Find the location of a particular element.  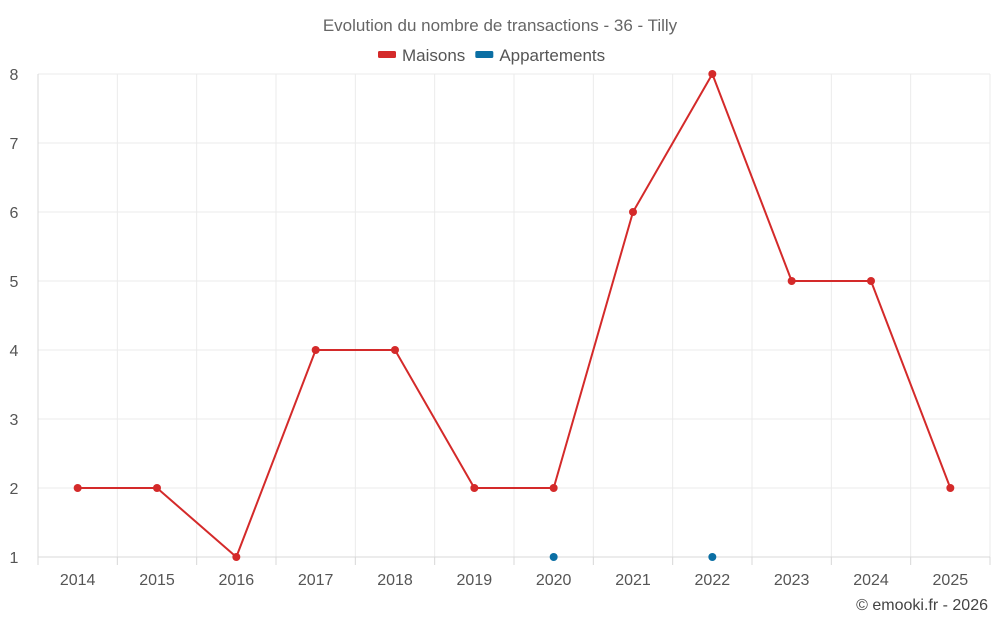

y-tick-label: 2 is located at coordinates (14, 489).